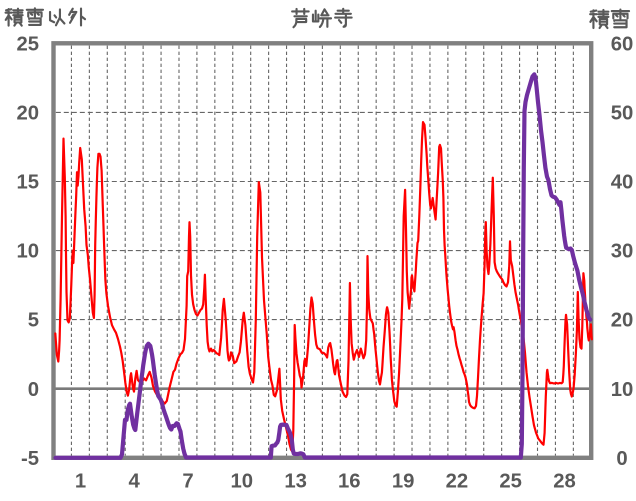 The image size is (636, 501). What do you see at coordinates (295, 482) in the screenshot?
I see `svg-text: 13` at bounding box center [295, 482].